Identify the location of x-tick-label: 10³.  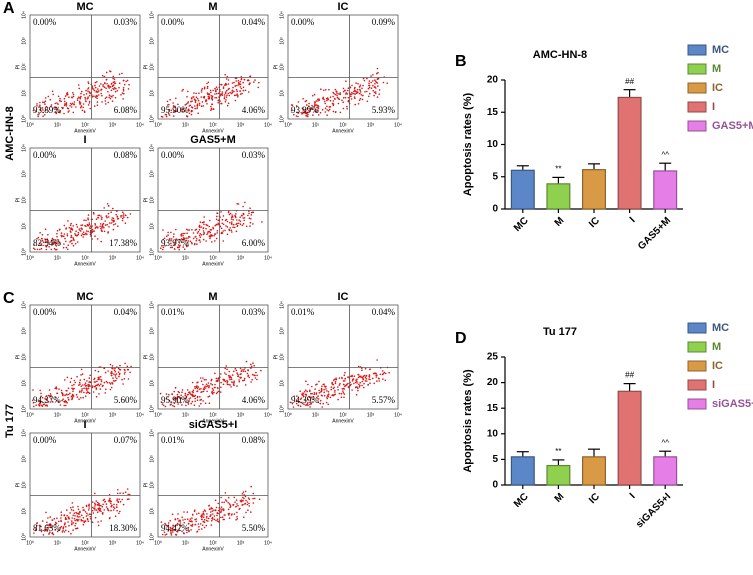
(113, 125).